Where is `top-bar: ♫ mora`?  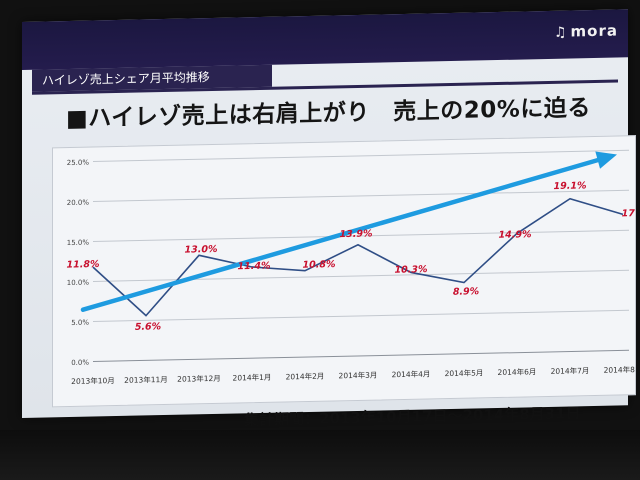
top-bar: ♫ mora is located at coordinates (325, 39).